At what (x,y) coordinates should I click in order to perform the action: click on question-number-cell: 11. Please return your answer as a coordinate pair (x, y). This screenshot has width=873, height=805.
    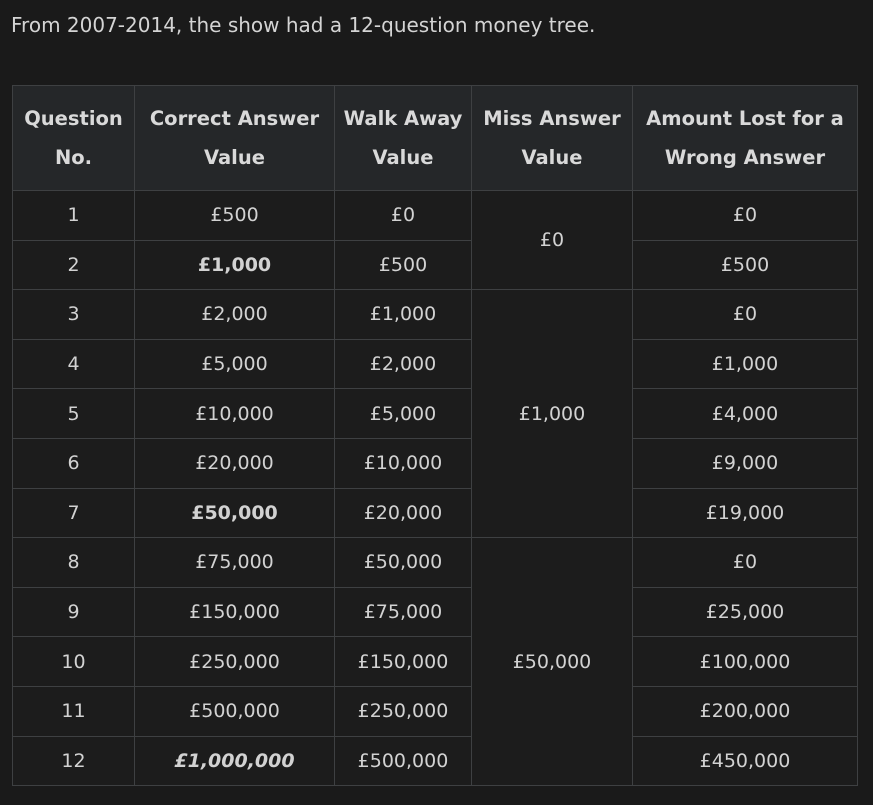
    Looking at the image, I should click on (73, 711).